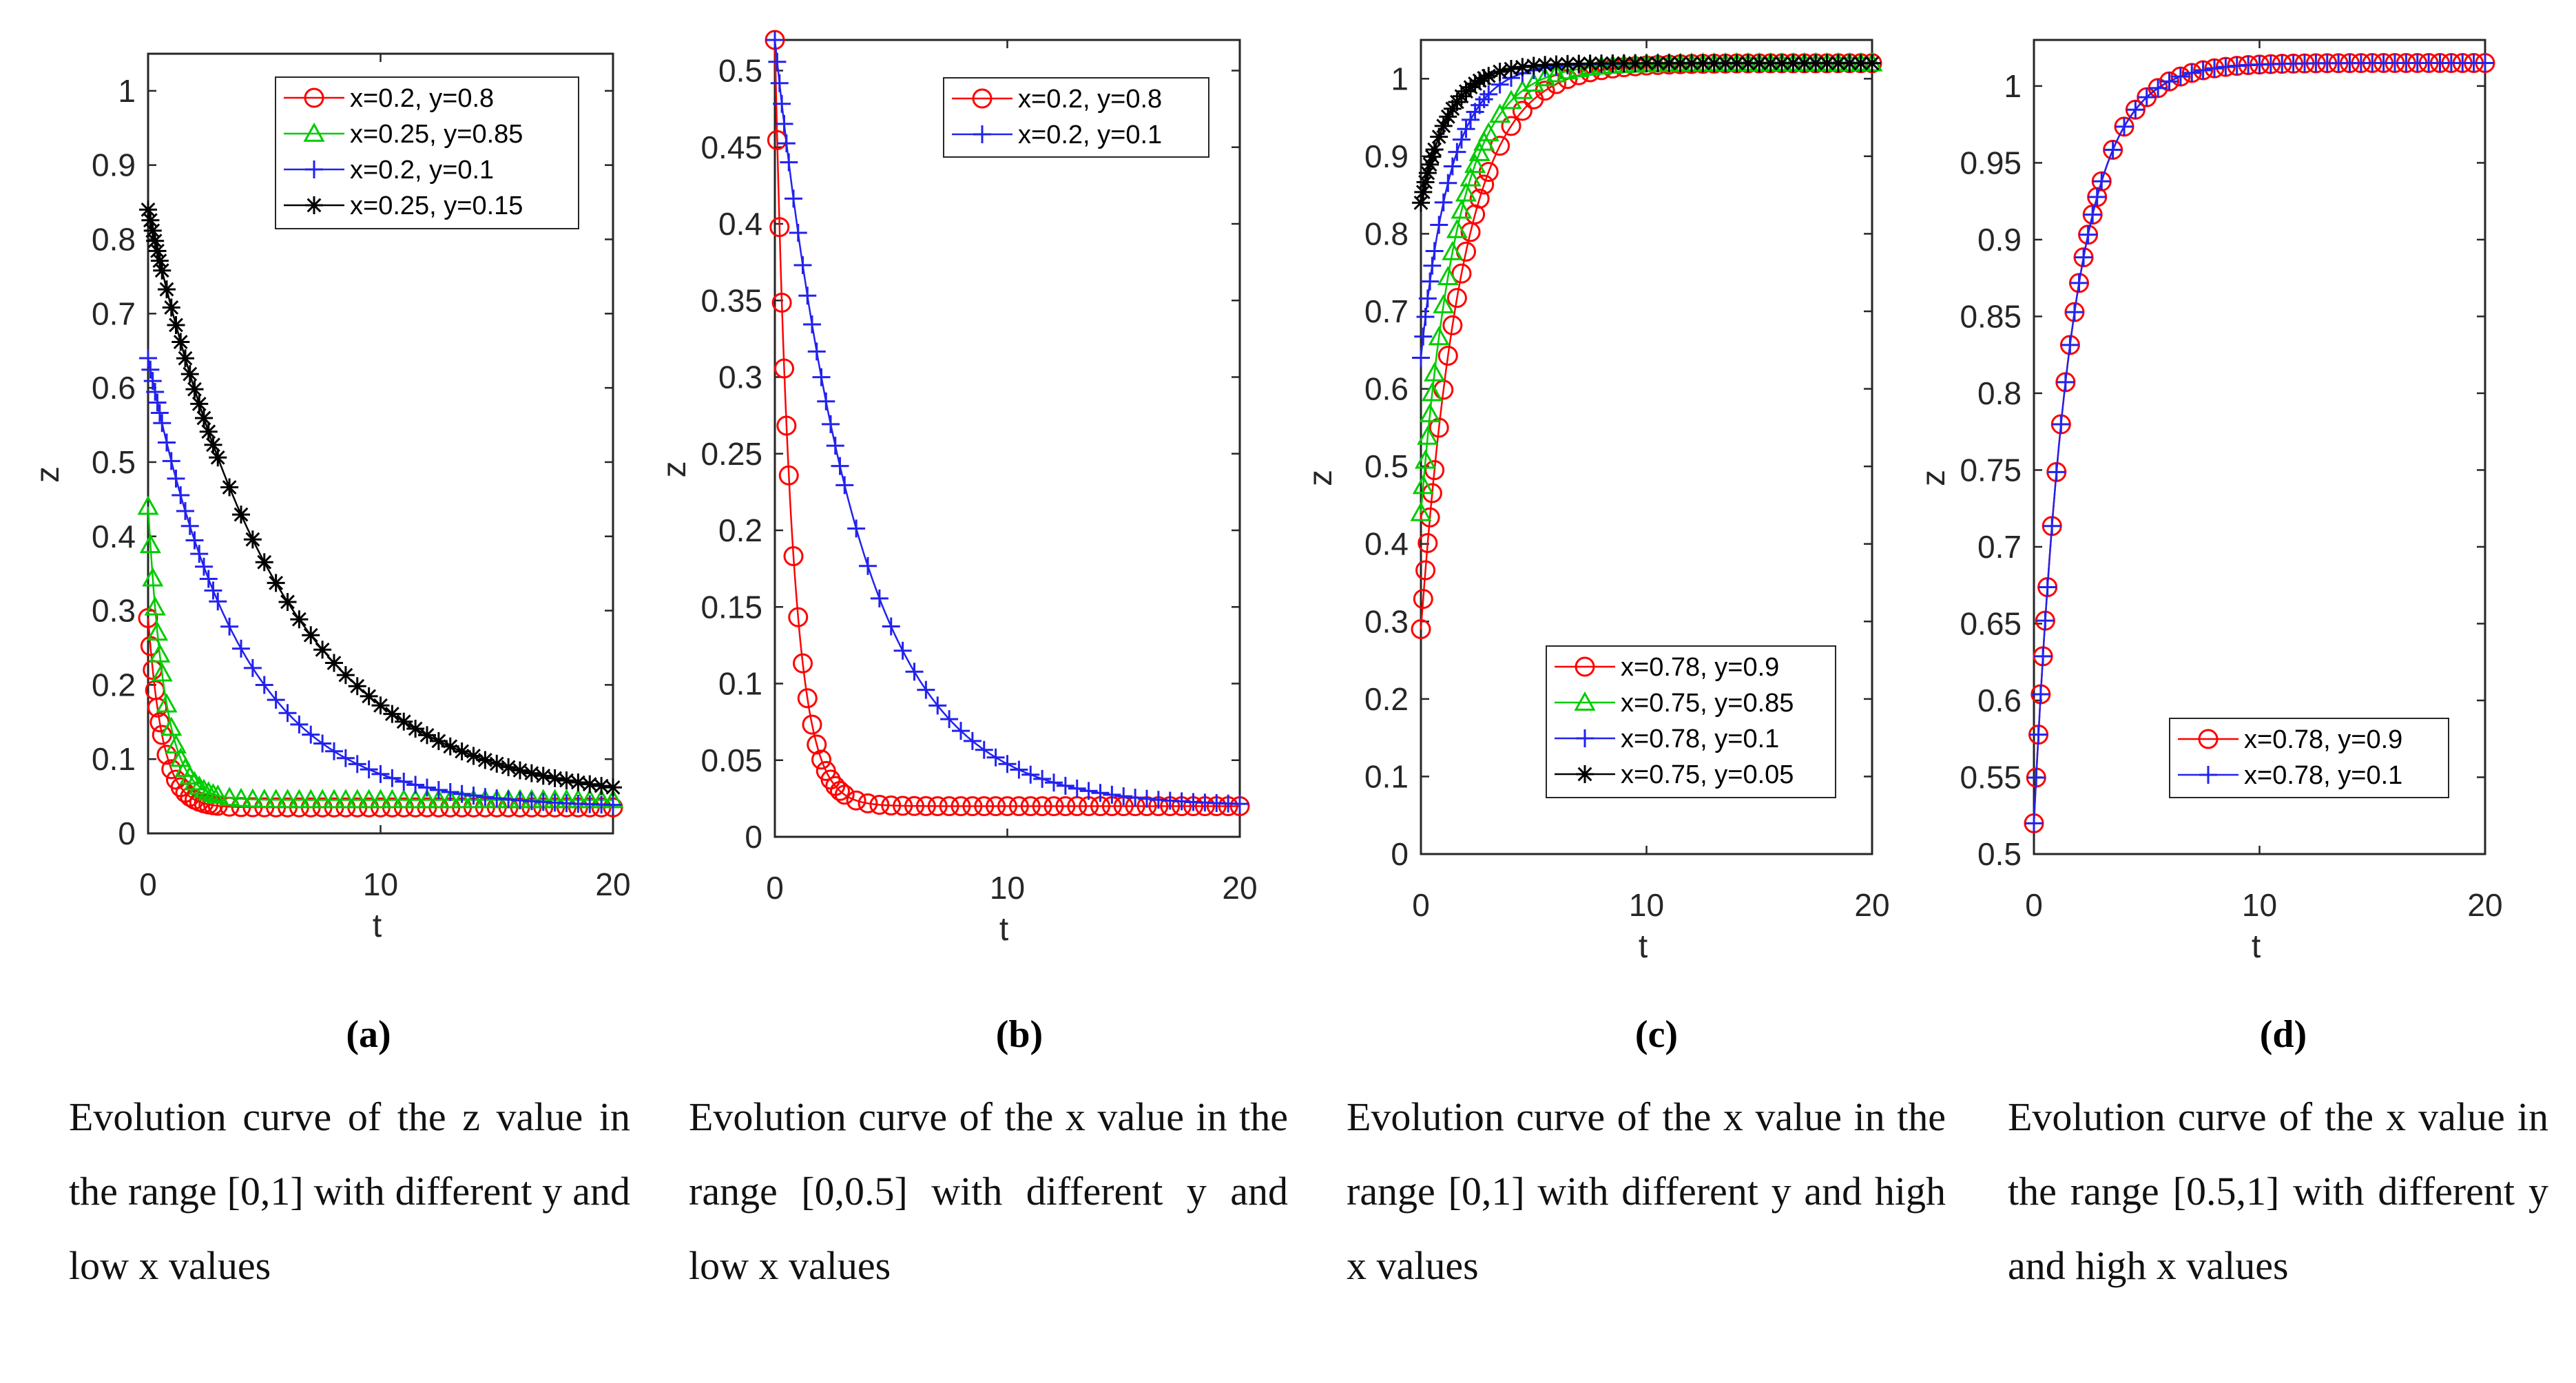 The image size is (2576, 1383). Describe the element at coordinates (2034, 905) in the screenshot. I see `x-tick-label: 0` at that location.